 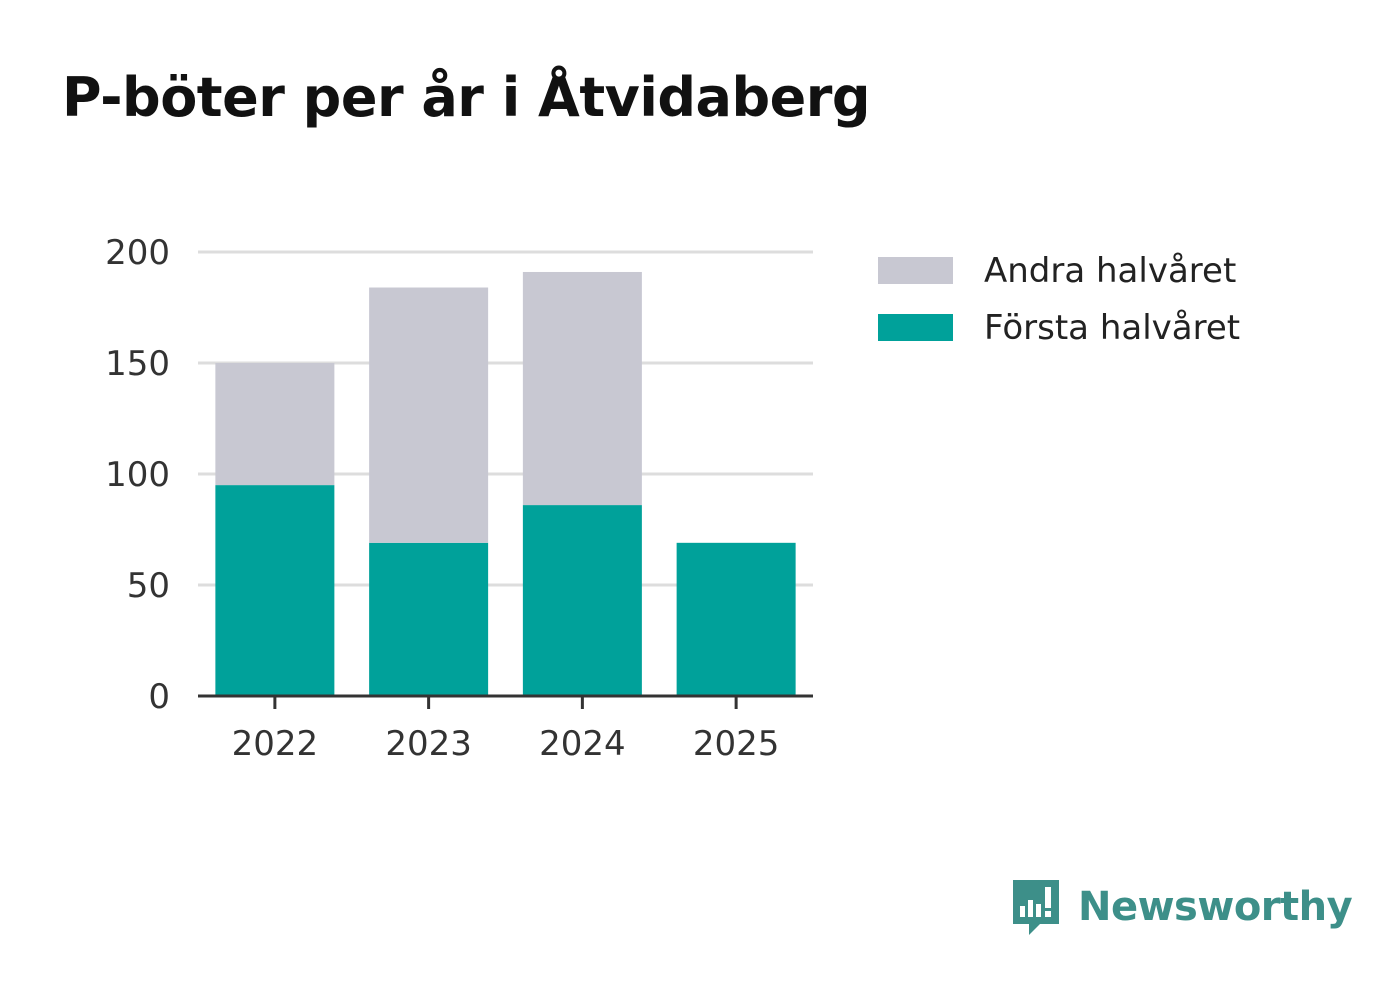 What do you see at coordinates (582, 600) in the screenshot?
I see `bar-2024-forsta` at bounding box center [582, 600].